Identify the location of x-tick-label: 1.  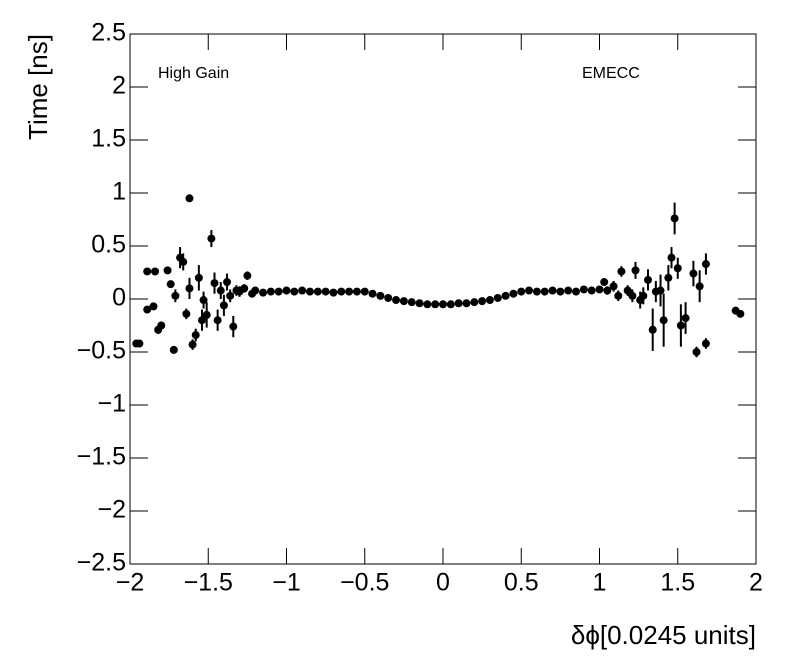
(600, 583).